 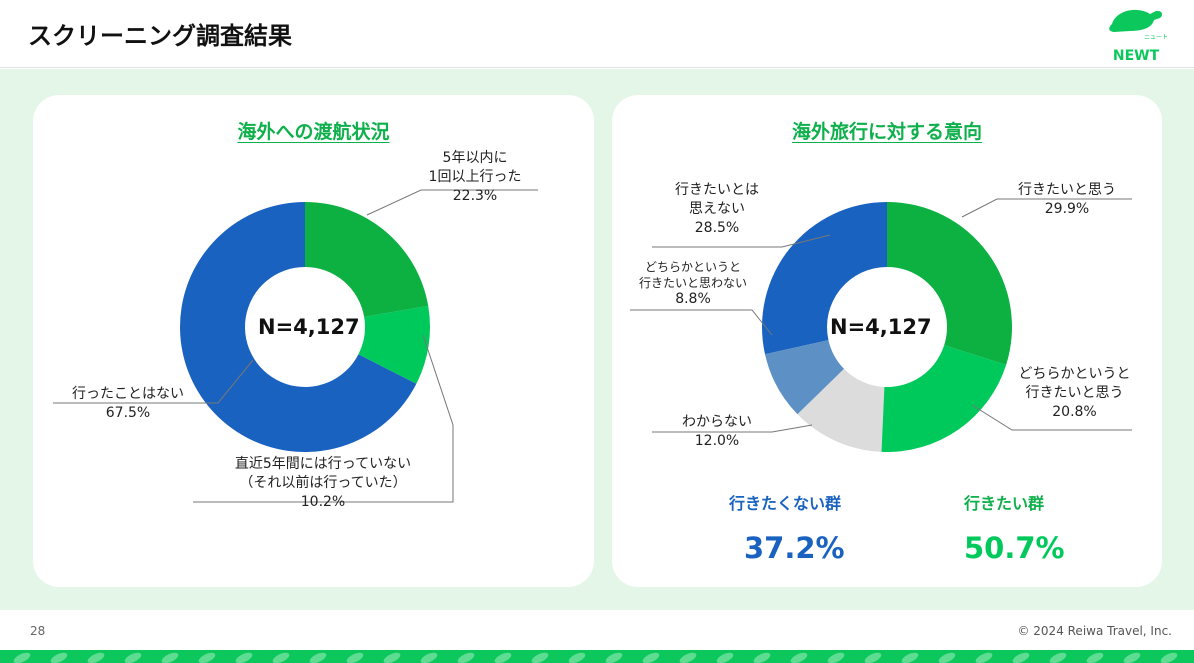 What do you see at coordinates (1138, 36) in the screenshot?
I see `newt-logo: ニュート NEWT` at bounding box center [1138, 36].